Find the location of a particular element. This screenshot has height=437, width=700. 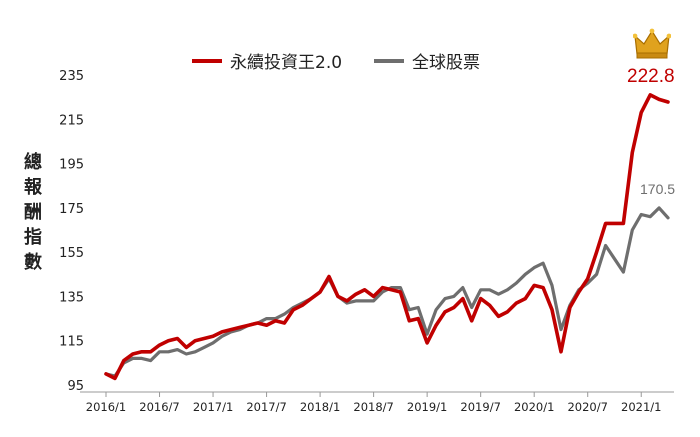

legend-label-sustainable-fund: 永續投資王2.0 is located at coordinates (286, 63).